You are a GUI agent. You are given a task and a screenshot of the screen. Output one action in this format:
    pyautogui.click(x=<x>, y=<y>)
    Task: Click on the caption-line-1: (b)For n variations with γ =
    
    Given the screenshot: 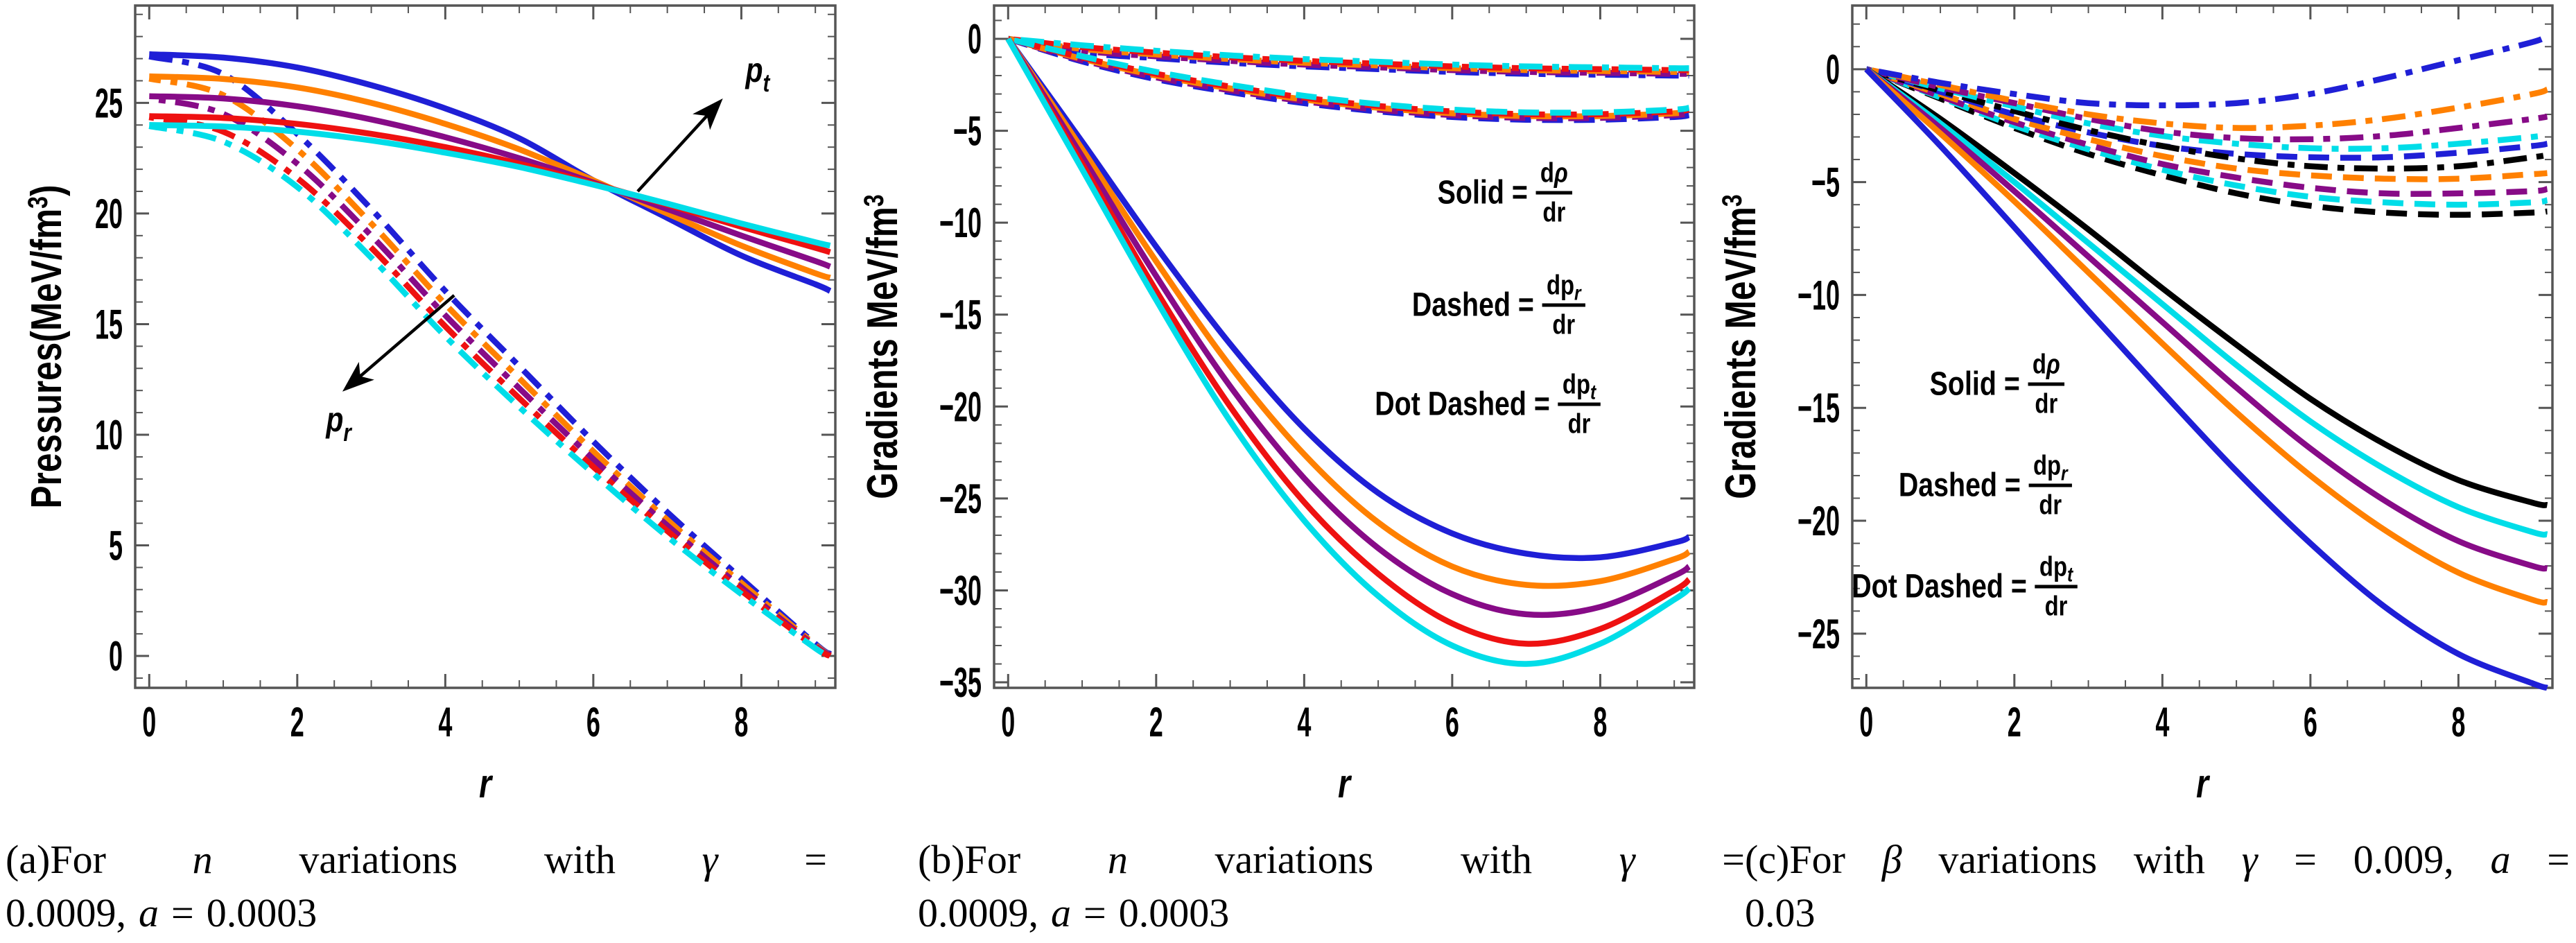 What is the action you would take?
    pyautogui.click(x=1331, y=859)
    